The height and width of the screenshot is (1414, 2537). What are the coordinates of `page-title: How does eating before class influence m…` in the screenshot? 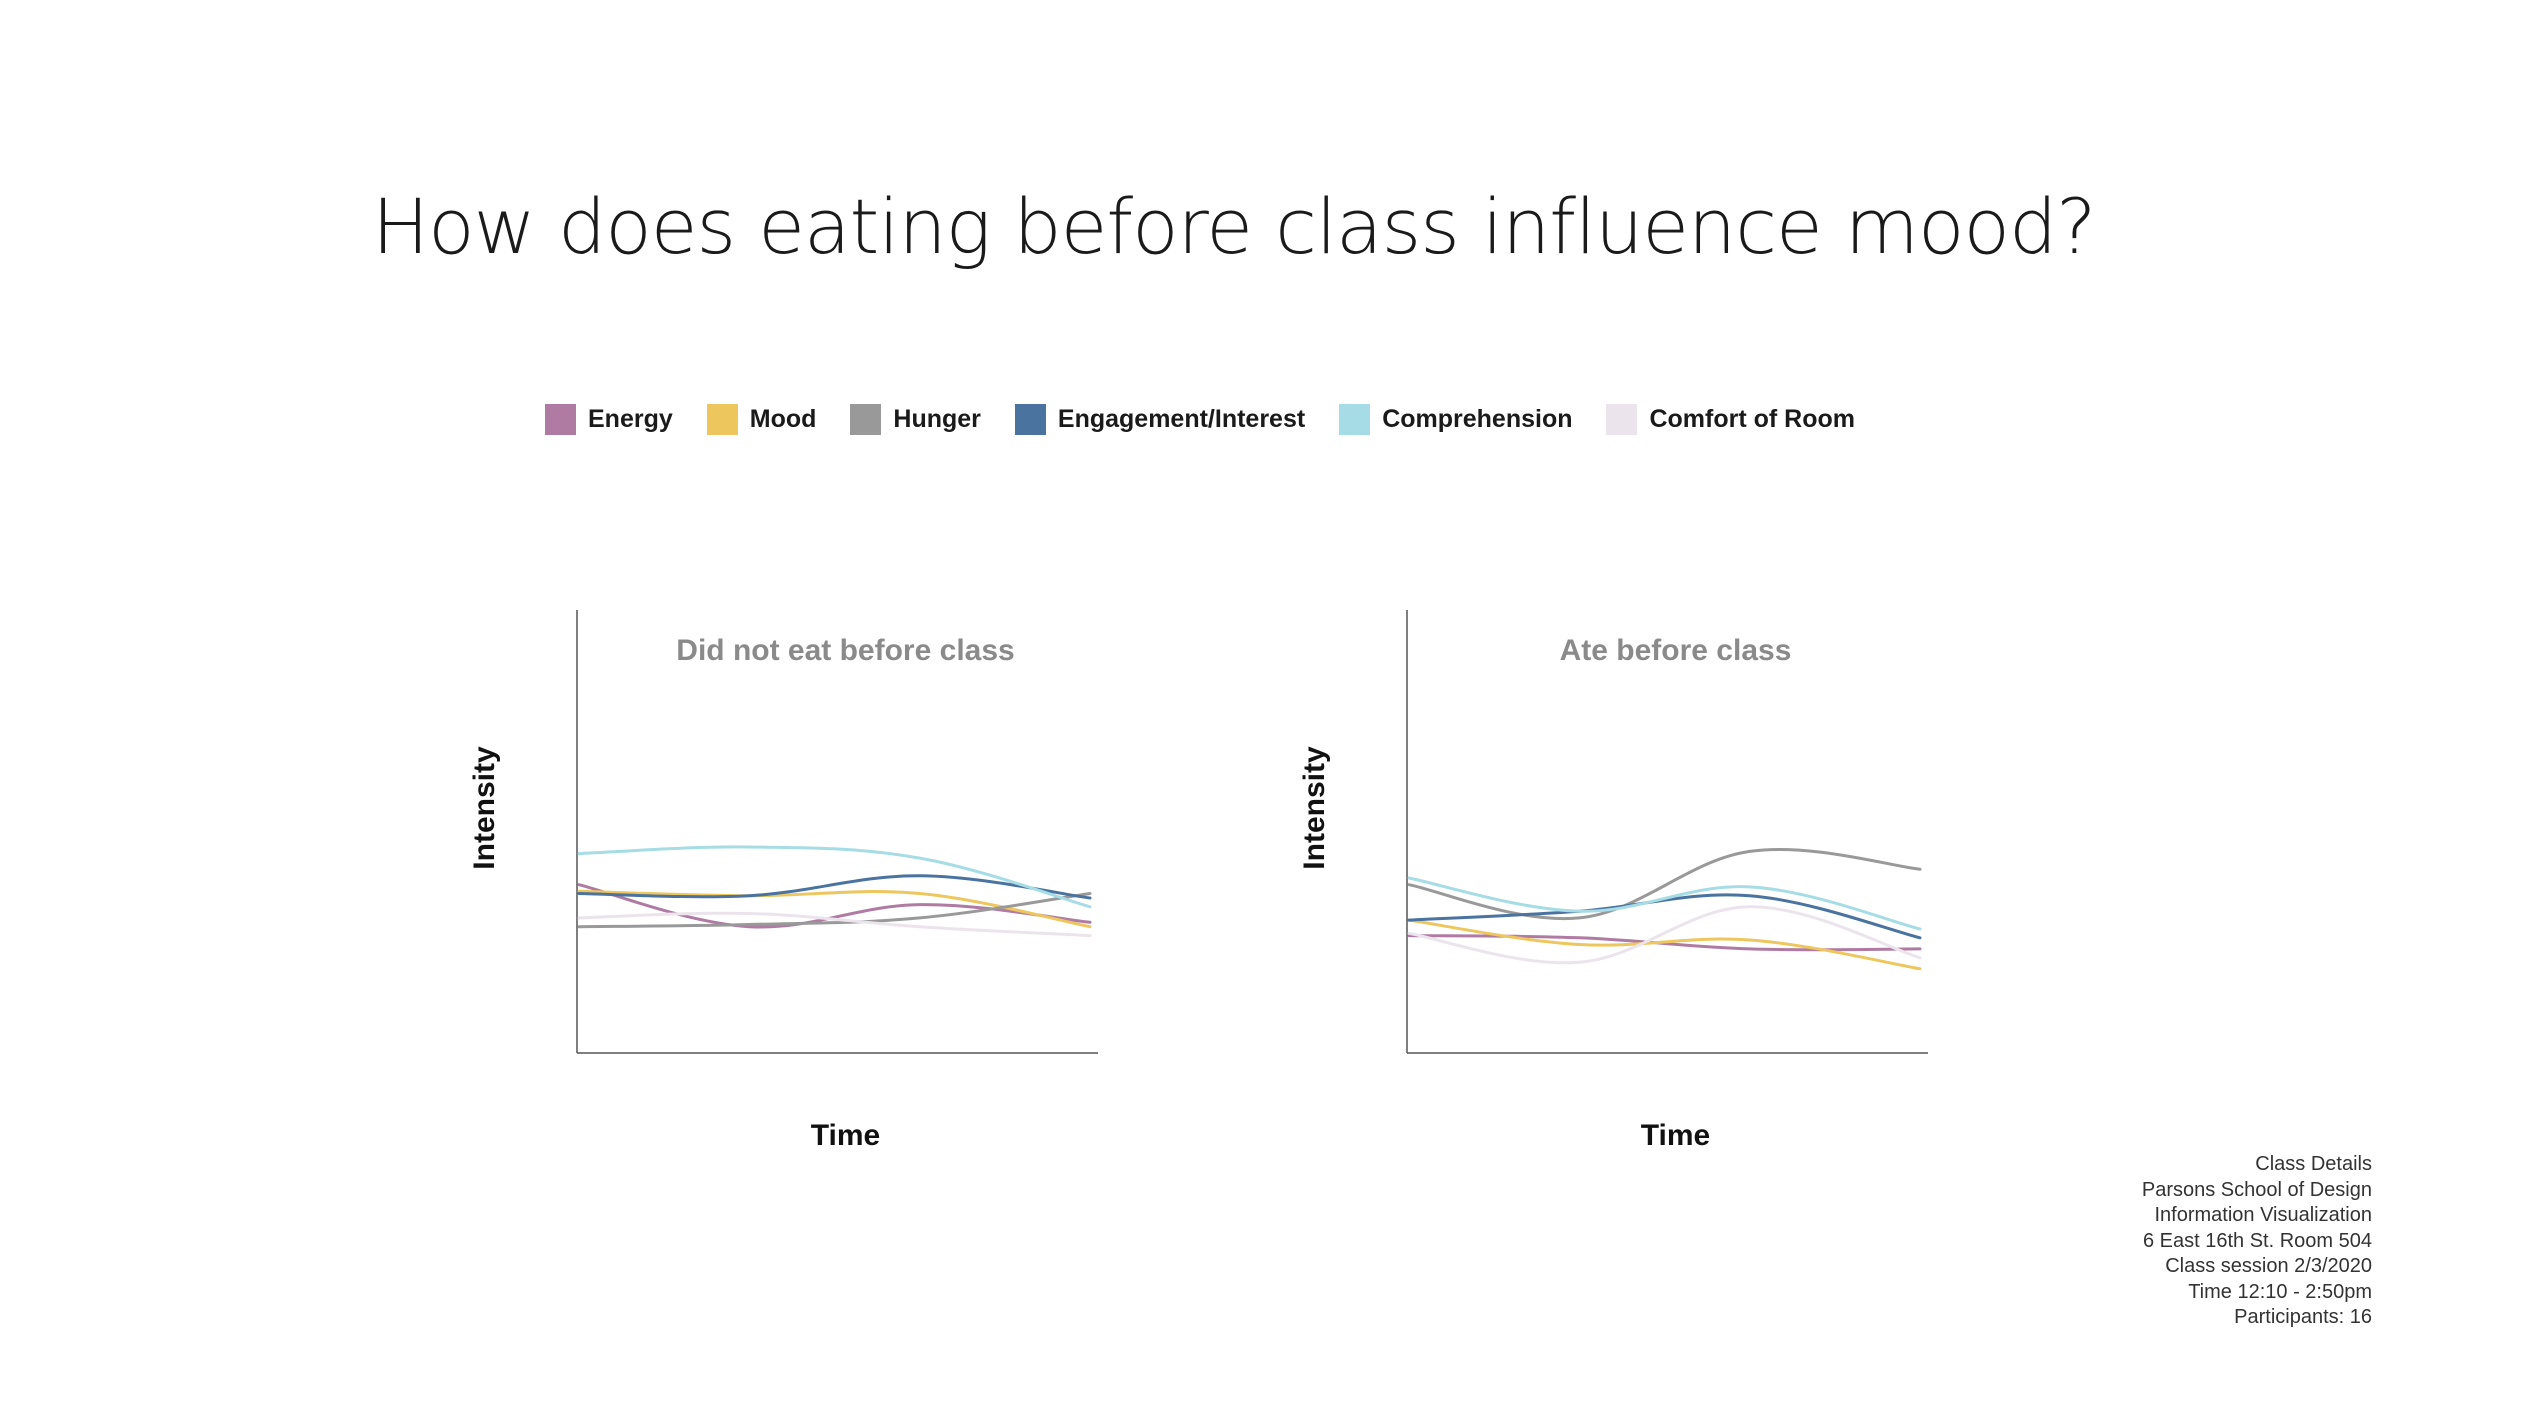 It's located at (1234, 226).